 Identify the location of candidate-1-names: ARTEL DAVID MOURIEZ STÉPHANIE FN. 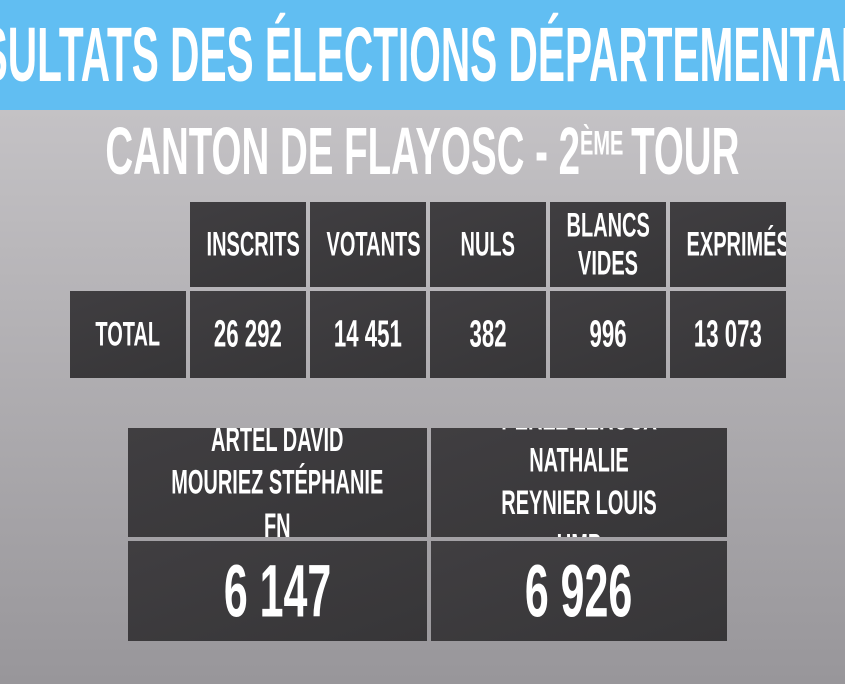
(277, 482).